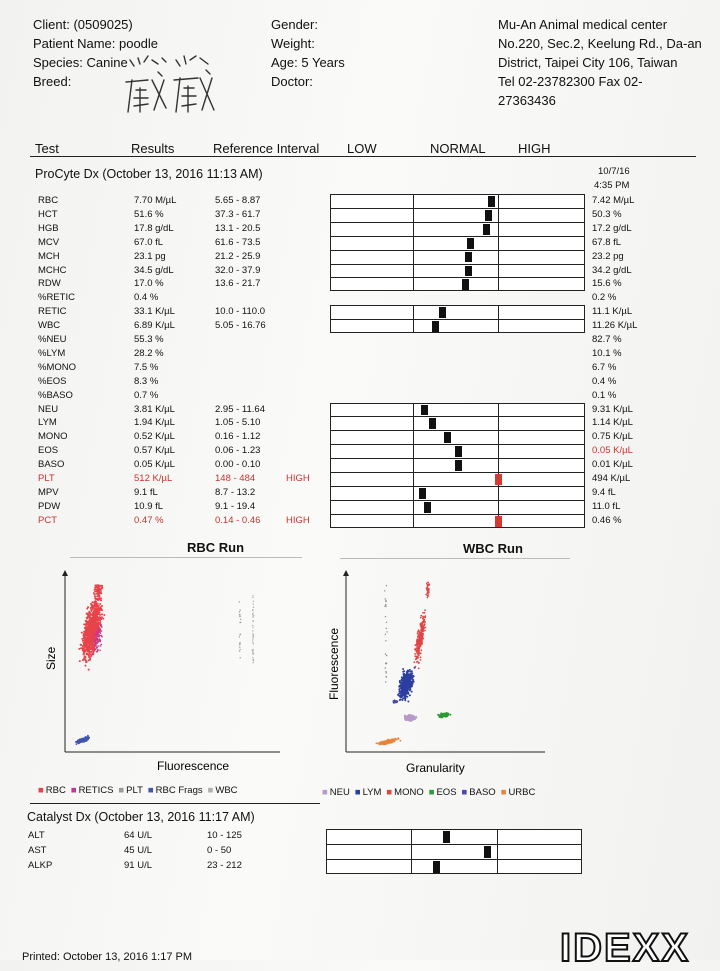 Image resolution: width=720 pixels, height=971 pixels. Describe the element at coordinates (57, 367) in the screenshot. I see `test-name: %MONO` at that location.